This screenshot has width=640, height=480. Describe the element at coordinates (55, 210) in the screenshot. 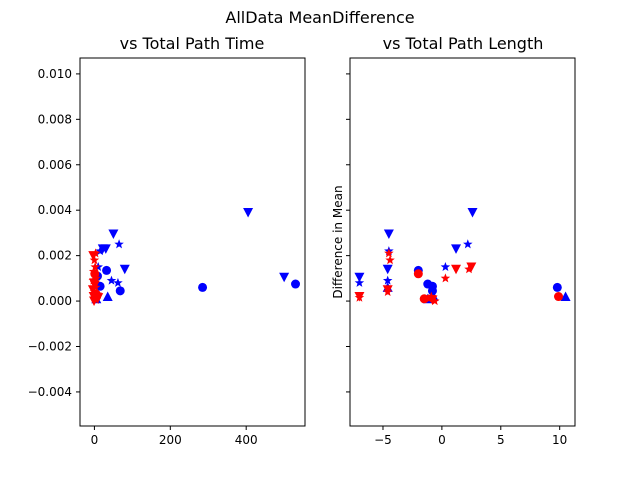

I see `y-tick-label: 0.004` at that location.